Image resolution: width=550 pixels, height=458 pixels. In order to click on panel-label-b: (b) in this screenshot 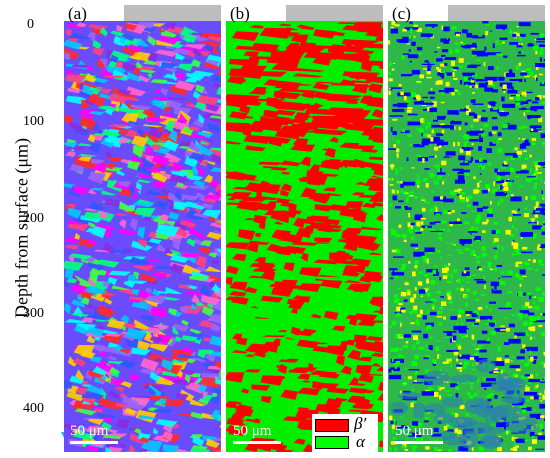, I will do `click(240, 13)`.